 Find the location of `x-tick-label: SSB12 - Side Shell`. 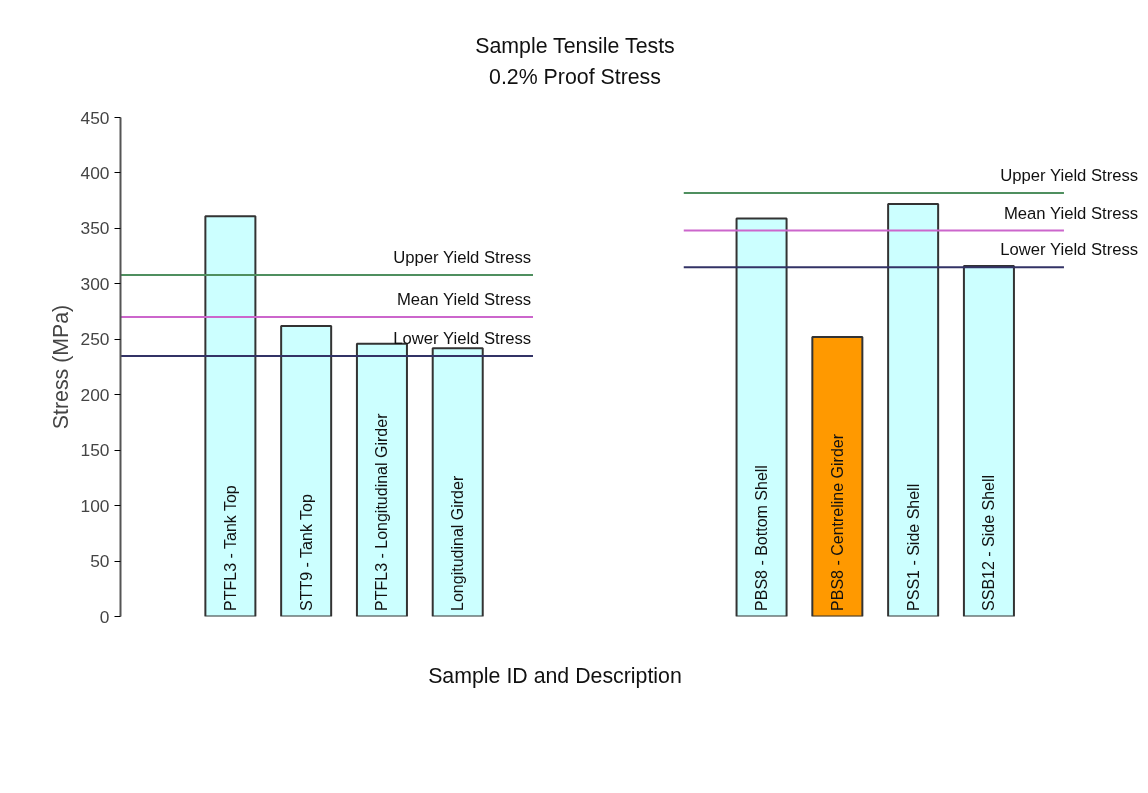

x-tick-label: SSB12 - Side Shell is located at coordinates (989, 542).